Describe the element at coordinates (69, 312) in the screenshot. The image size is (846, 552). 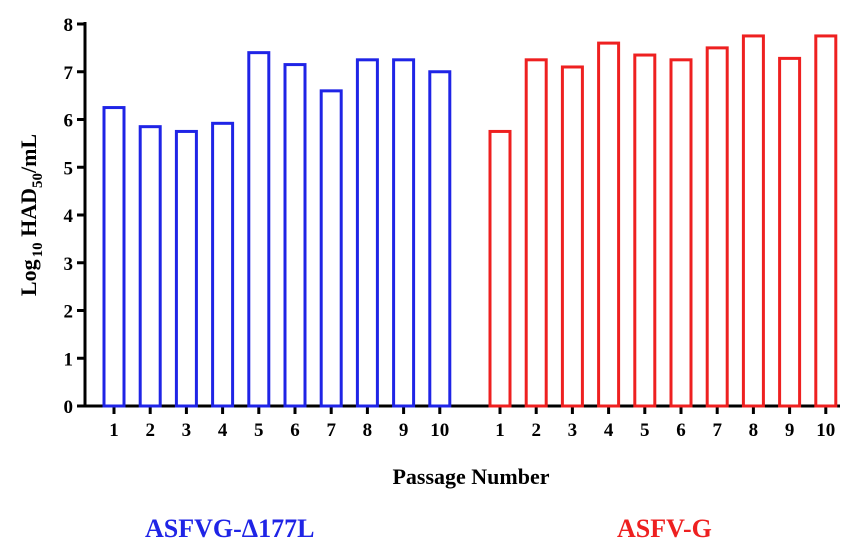
I see `y-tick-label: 2` at that location.